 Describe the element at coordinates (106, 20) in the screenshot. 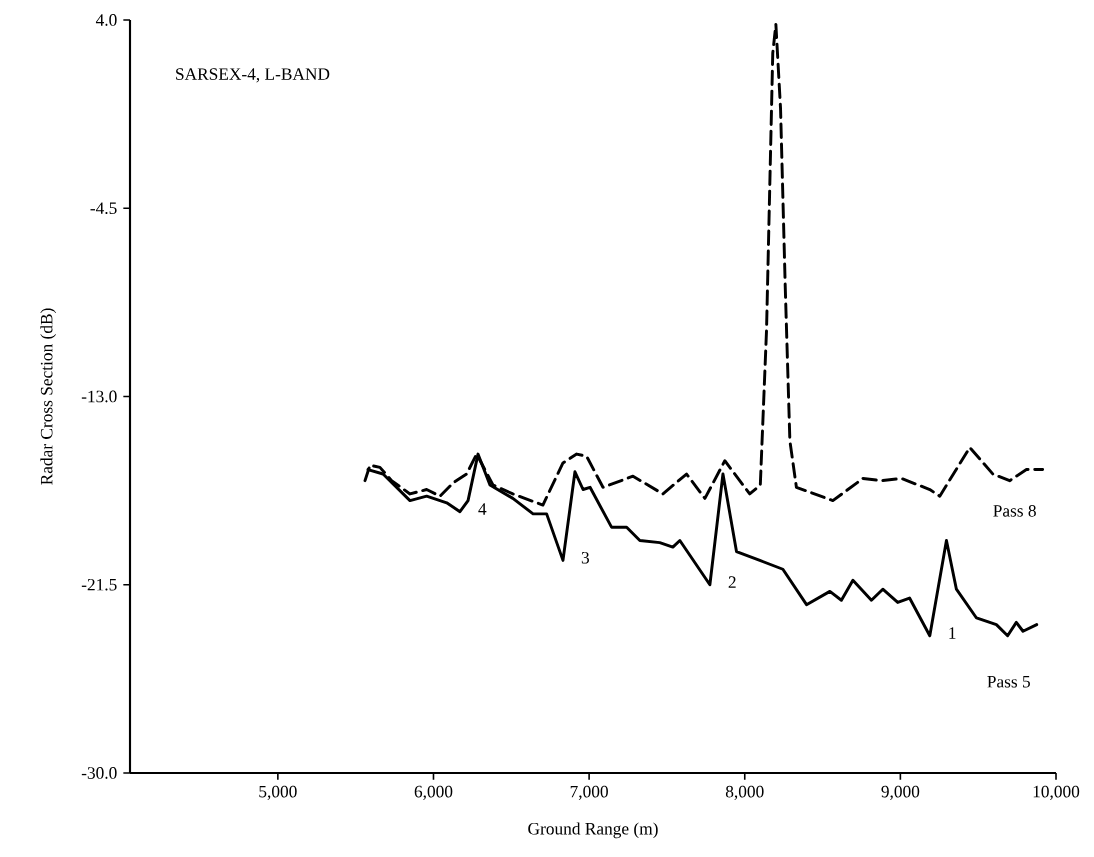

I see `y-tick-label: 4.0` at that location.